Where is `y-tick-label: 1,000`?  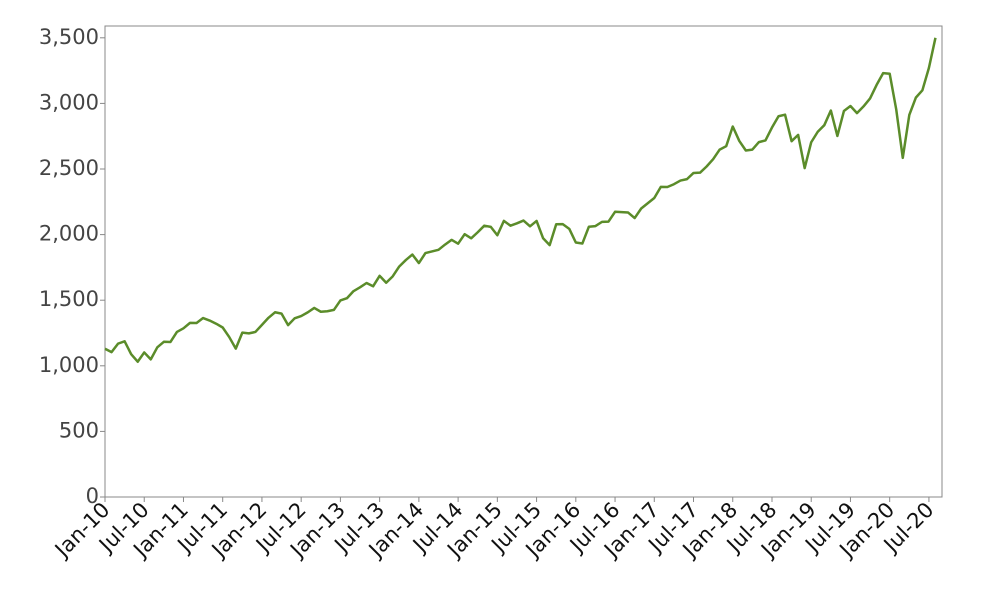
y-tick-label: 1,000 is located at coordinates (69, 365).